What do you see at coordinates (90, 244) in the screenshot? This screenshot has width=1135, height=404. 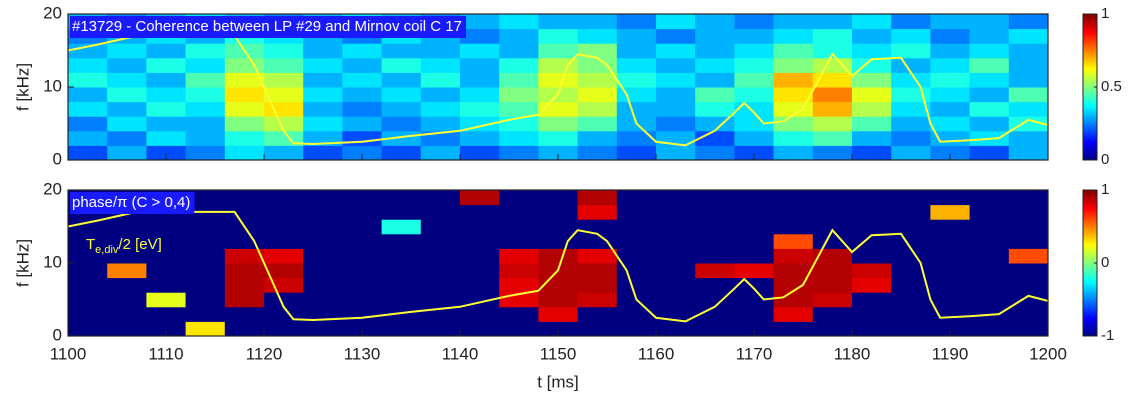 I see `line-label-main: T` at bounding box center [90, 244].